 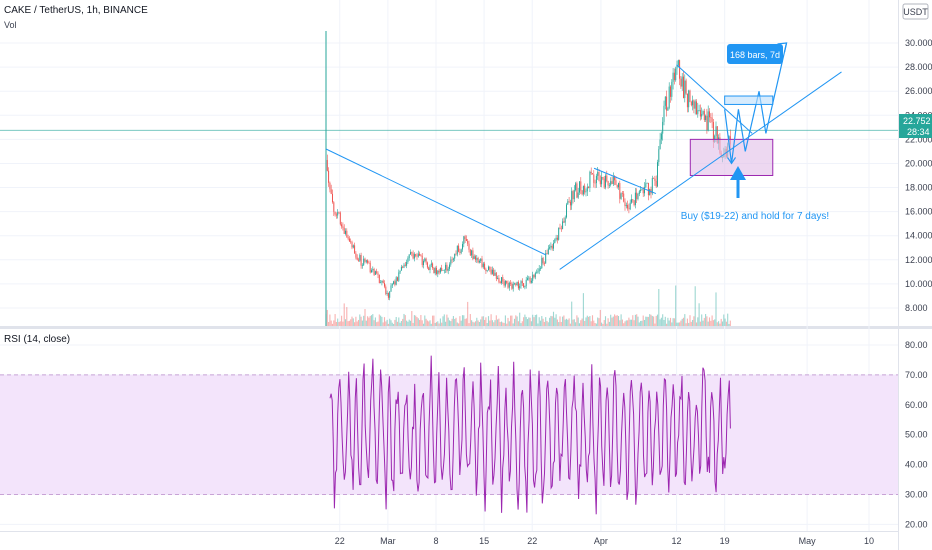 I want to click on trendline, so click(x=436, y=202).